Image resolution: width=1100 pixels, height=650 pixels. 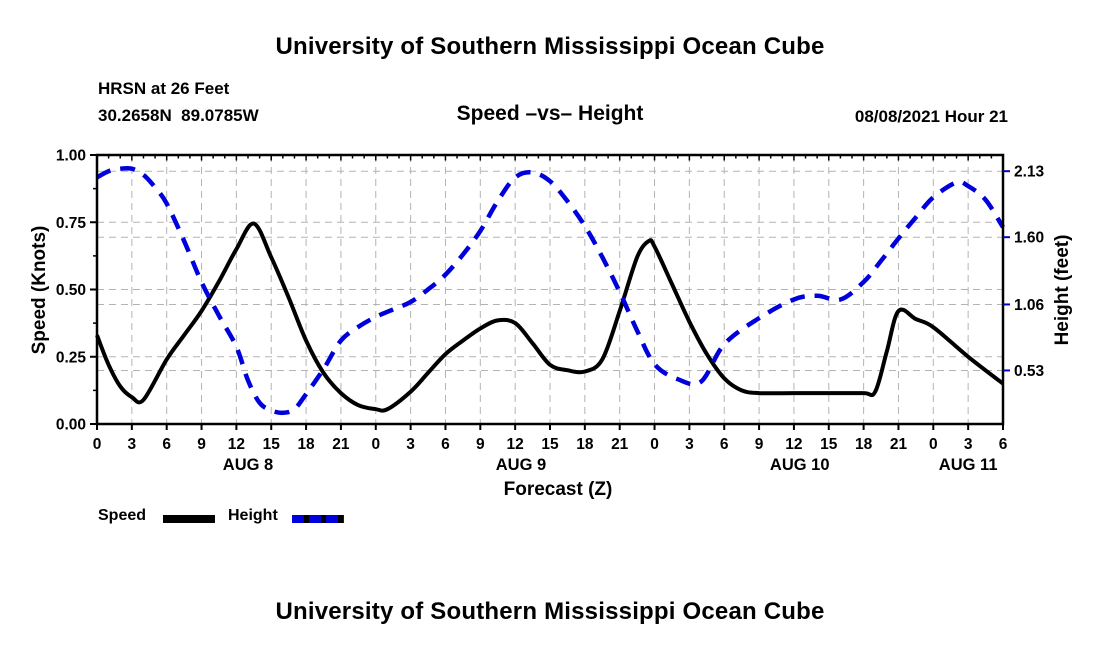 What do you see at coordinates (1029, 238) in the screenshot?
I see `svg-text: 1.60` at bounding box center [1029, 238].